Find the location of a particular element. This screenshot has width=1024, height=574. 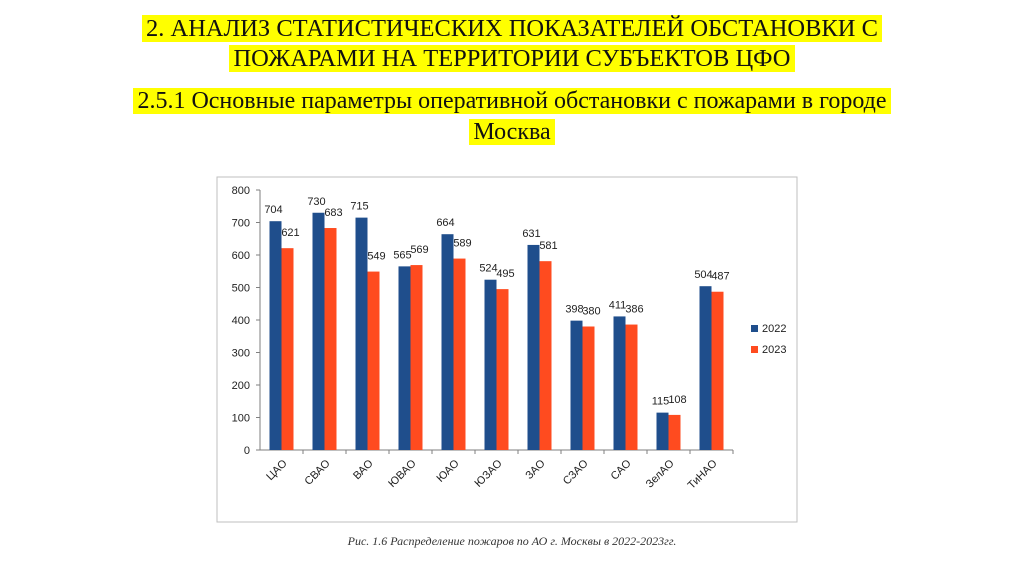

y-tick-label: 400 is located at coordinates (241, 321).